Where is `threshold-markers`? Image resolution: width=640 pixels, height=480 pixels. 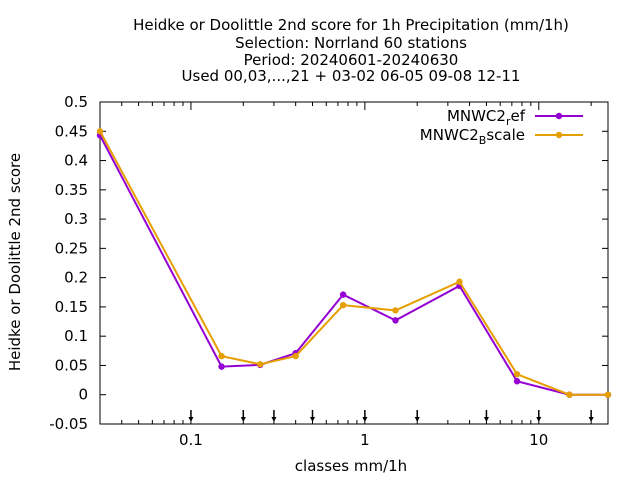
threshold-markers is located at coordinates (391, 416).